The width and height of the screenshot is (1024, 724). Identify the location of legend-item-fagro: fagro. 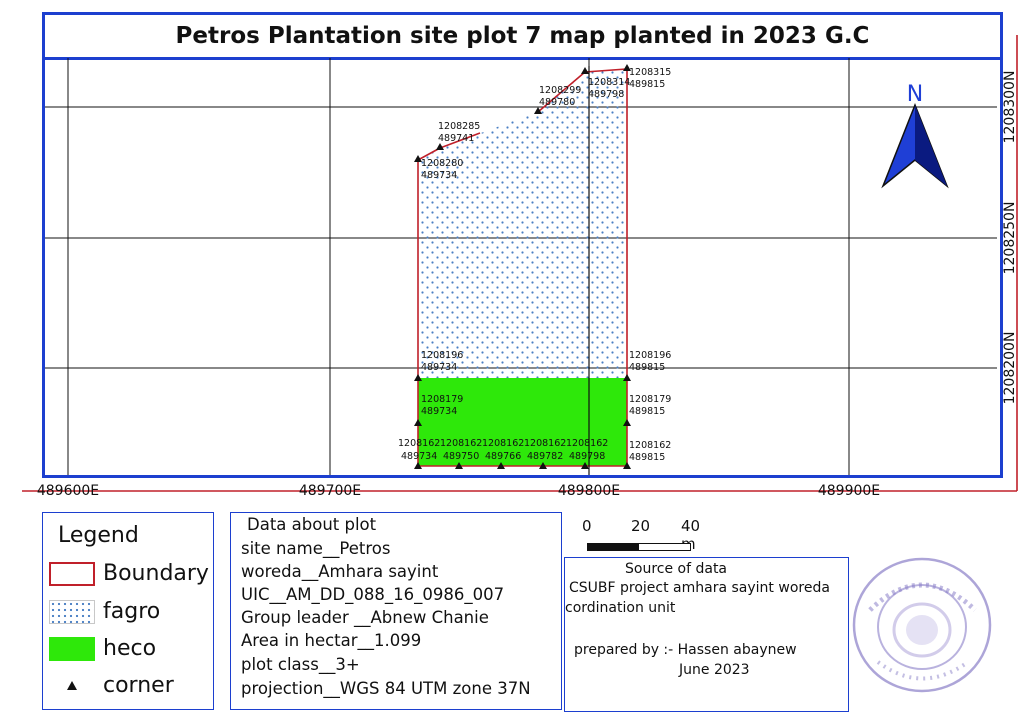
(104, 611).